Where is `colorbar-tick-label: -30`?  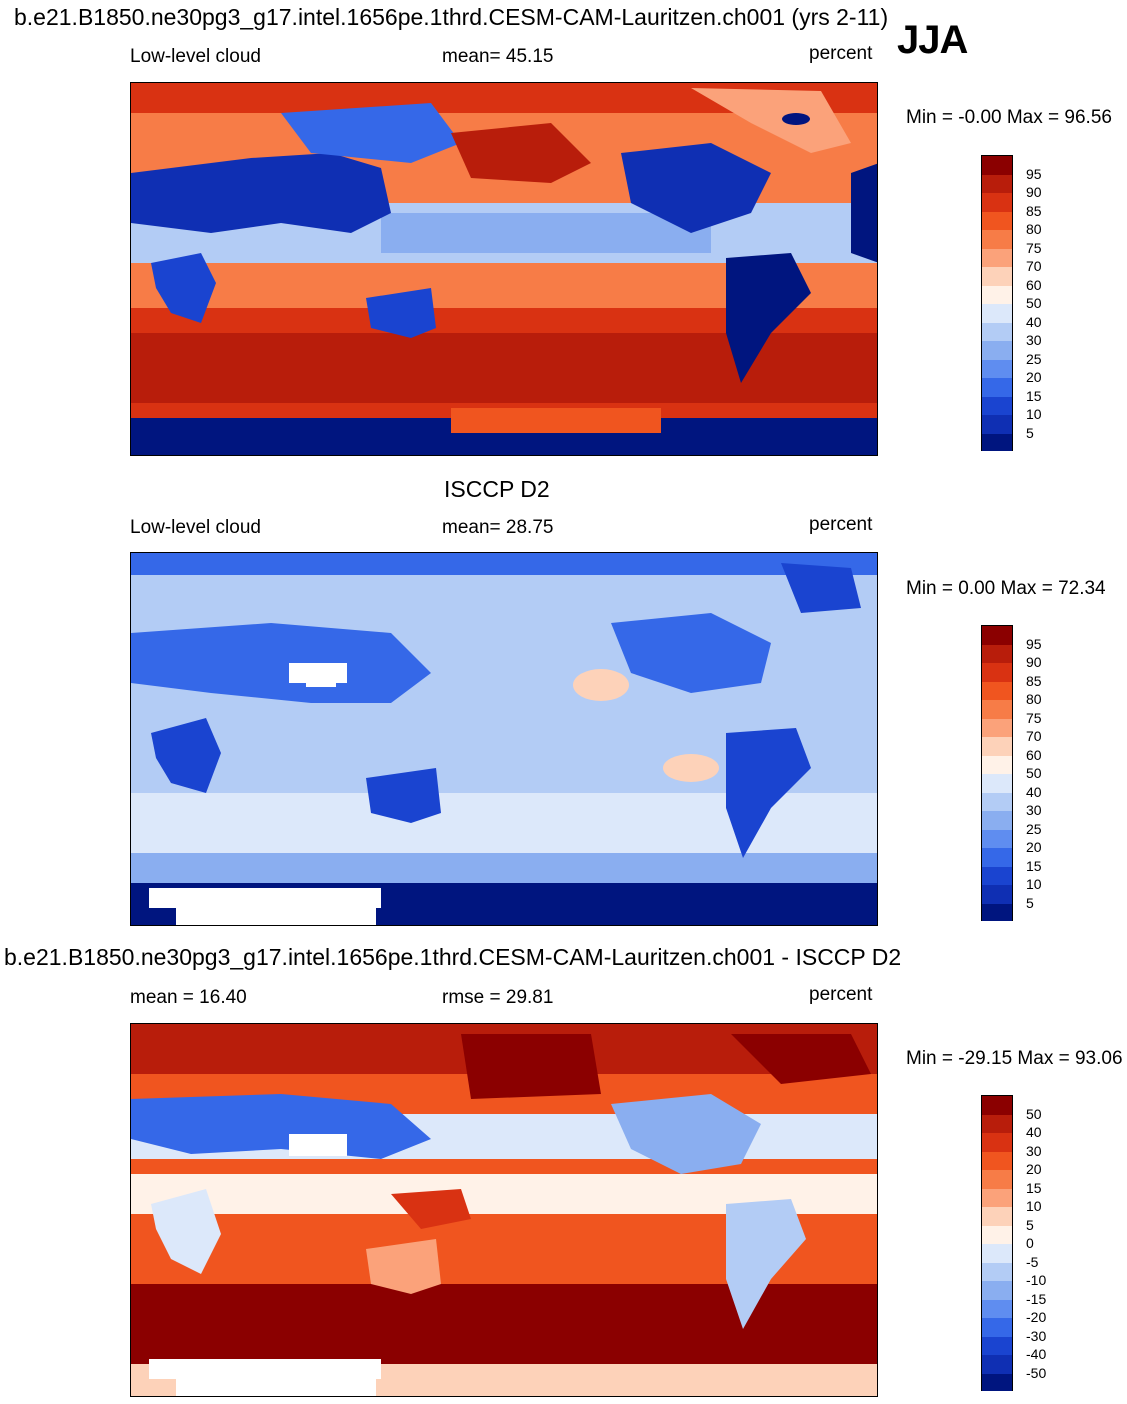
colorbar-tick-label: -30 is located at coordinates (1036, 1335).